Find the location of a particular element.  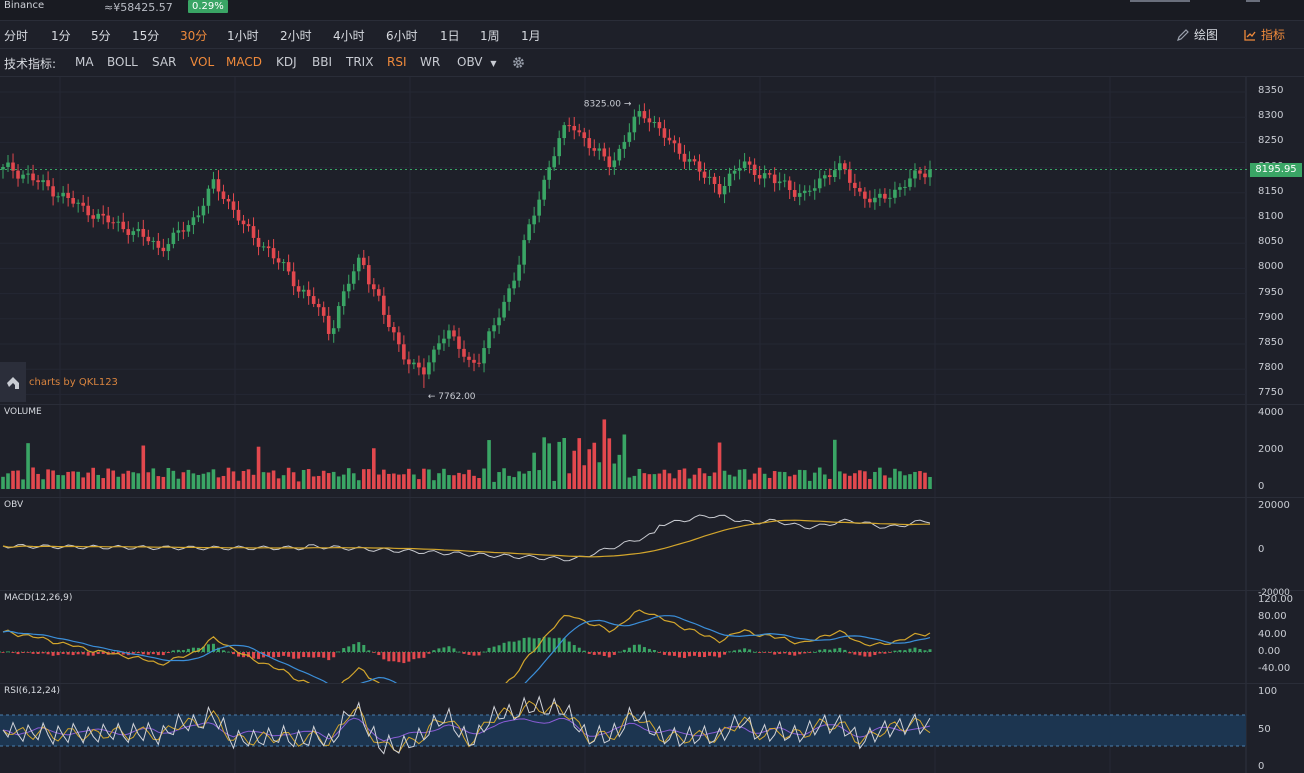

indicator-macd: MACD is located at coordinates (244, 62).